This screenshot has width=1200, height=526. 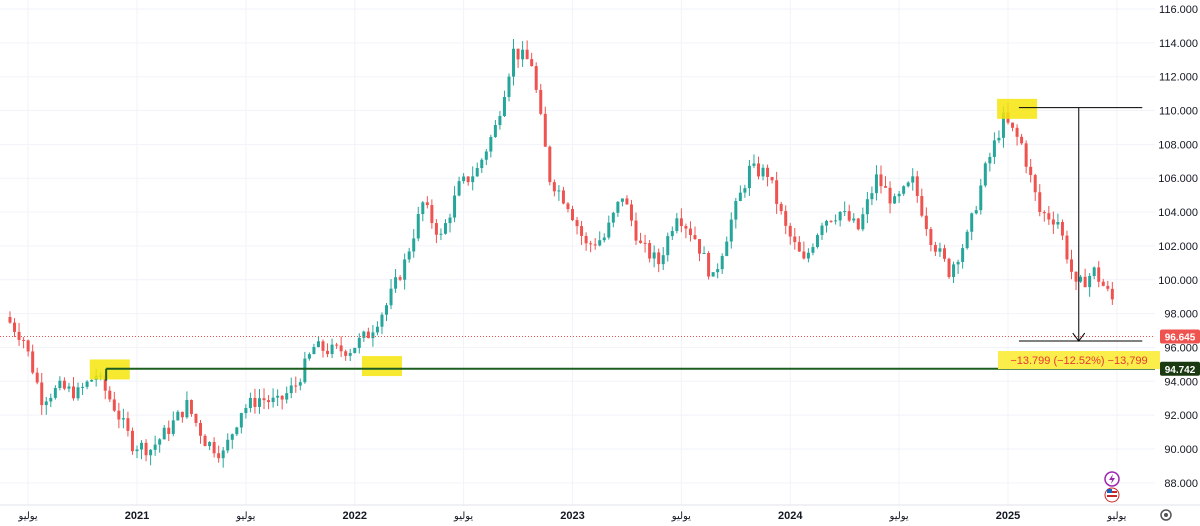 What do you see at coordinates (1181, 484) in the screenshot?
I see `y-tick-label: 88.000` at bounding box center [1181, 484].